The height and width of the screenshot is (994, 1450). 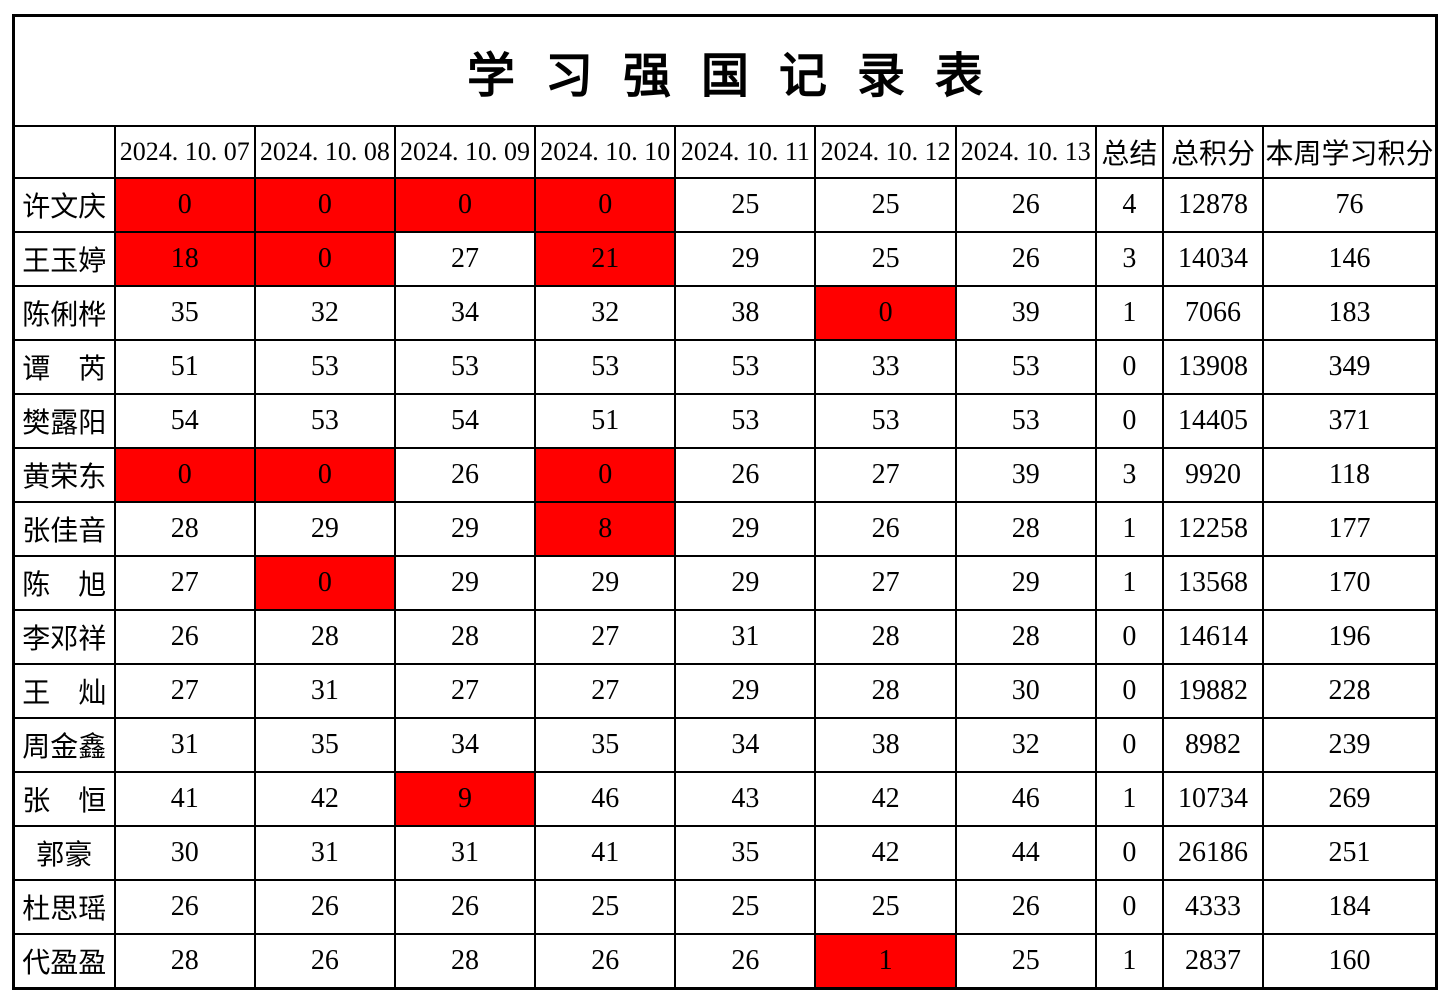 I want to click on summary-cell: 3, so click(x=1129, y=475).